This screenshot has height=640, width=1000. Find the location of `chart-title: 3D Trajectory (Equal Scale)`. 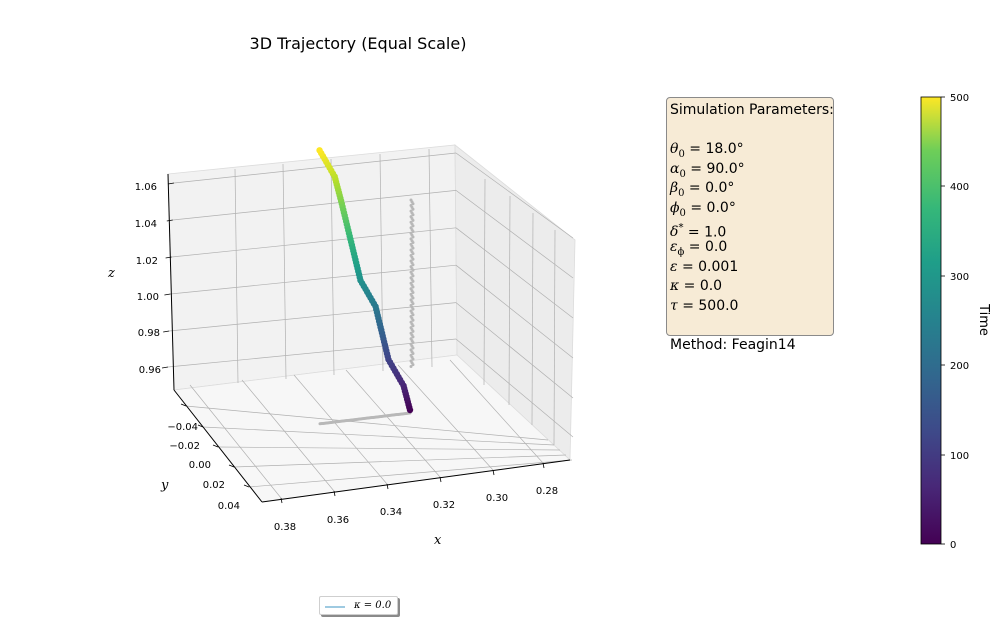

chart-title: 3D Trajectory (Equal Scale) is located at coordinates (358, 43).